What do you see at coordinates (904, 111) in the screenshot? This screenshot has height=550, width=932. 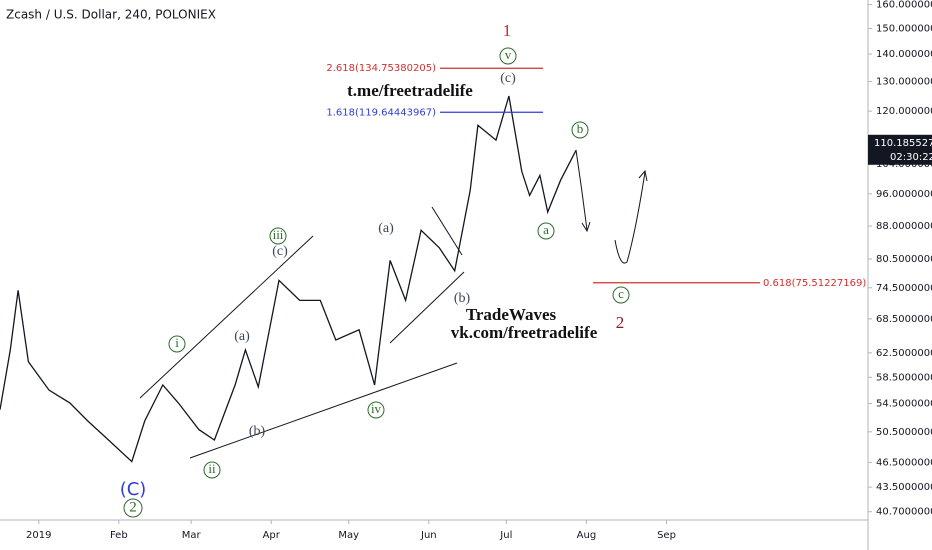 I see `y-tick-label: 120.00000000` at bounding box center [904, 111].